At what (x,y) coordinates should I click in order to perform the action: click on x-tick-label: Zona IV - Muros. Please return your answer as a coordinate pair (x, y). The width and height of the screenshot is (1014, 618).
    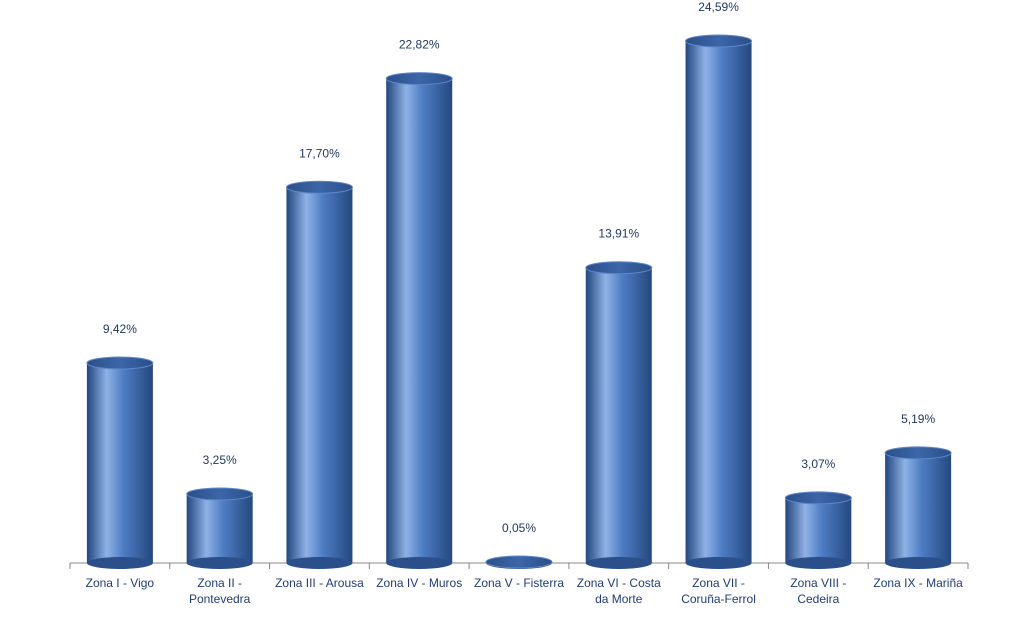
    Looking at the image, I should click on (419, 583).